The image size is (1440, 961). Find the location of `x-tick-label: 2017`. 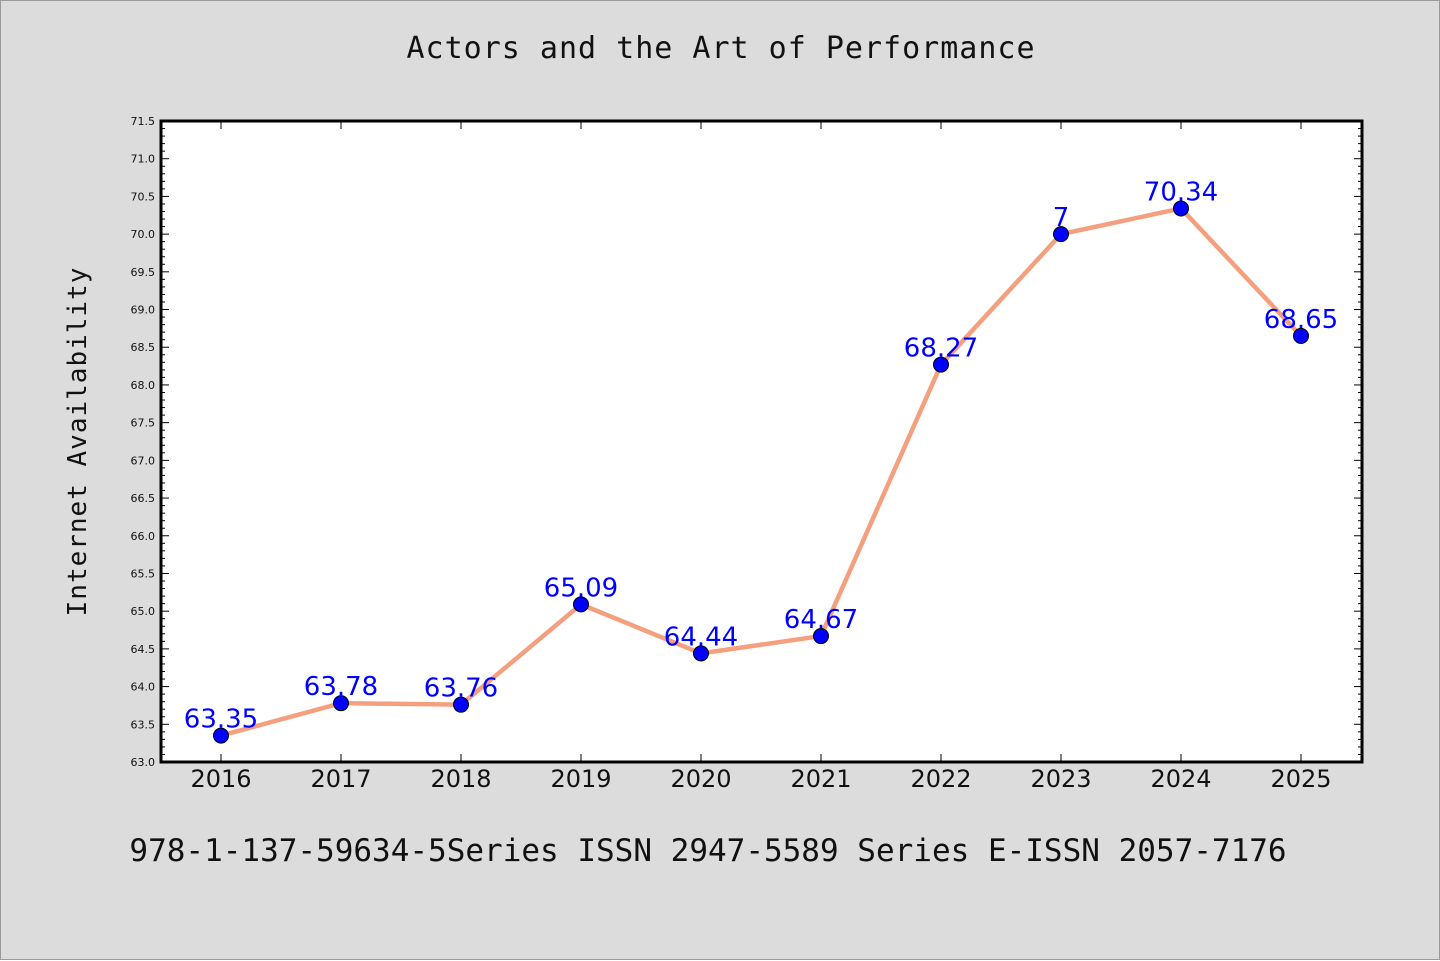

x-tick-label: 2017 is located at coordinates (340, 779).